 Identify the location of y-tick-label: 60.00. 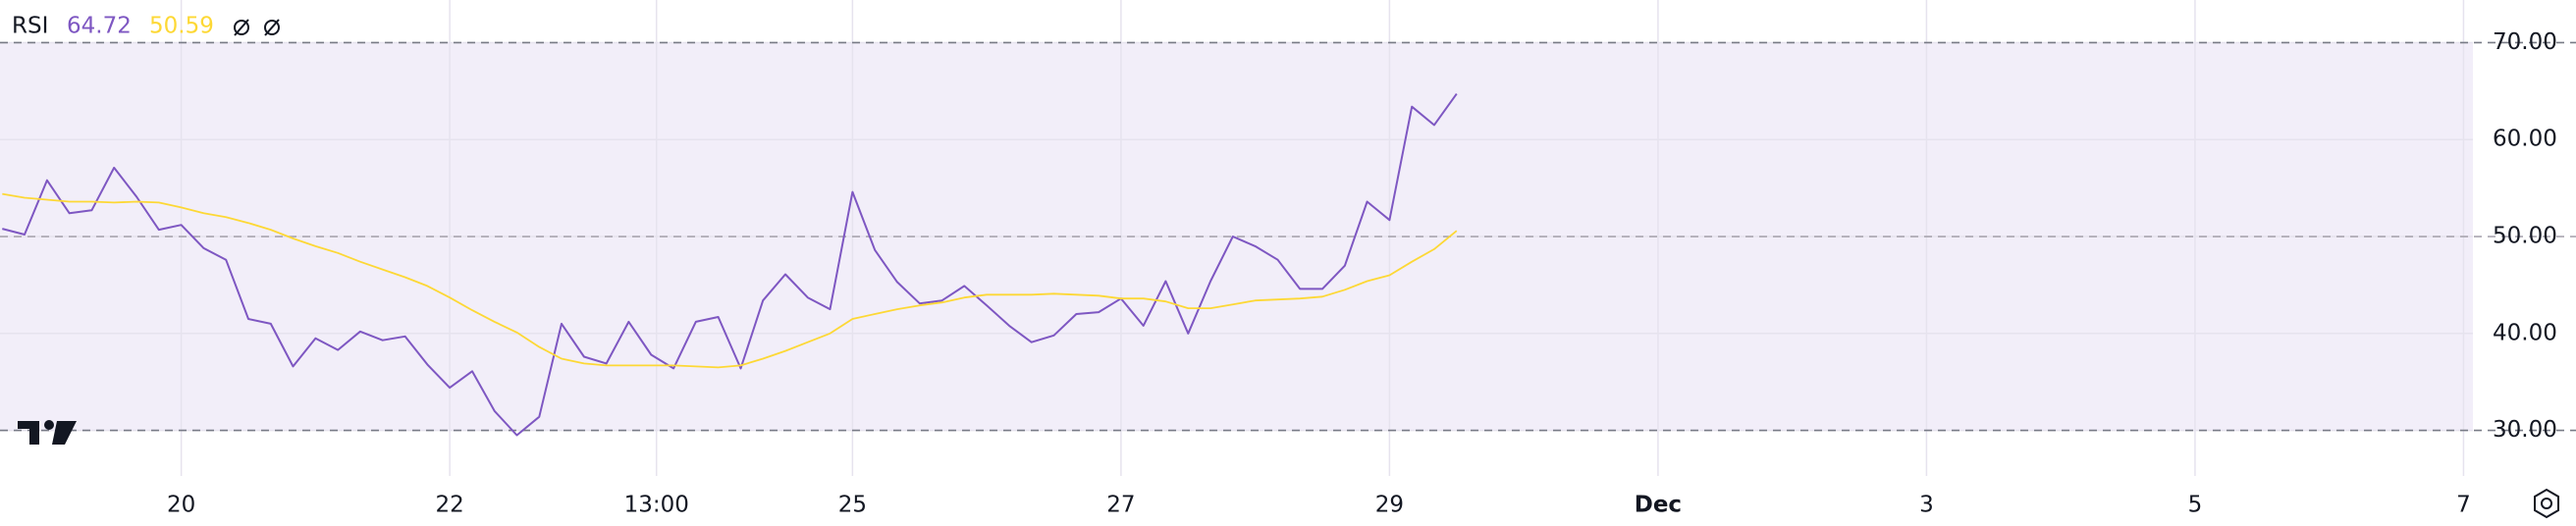
(2525, 139).